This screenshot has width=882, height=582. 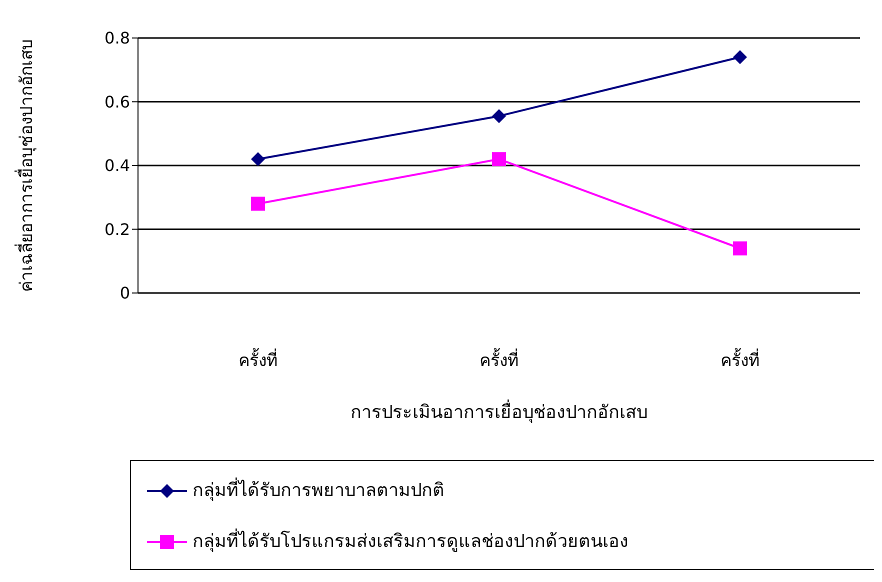 What do you see at coordinates (117, 166) in the screenshot?
I see `y-tick-label: 0.4` at bounding box center [117, 166].